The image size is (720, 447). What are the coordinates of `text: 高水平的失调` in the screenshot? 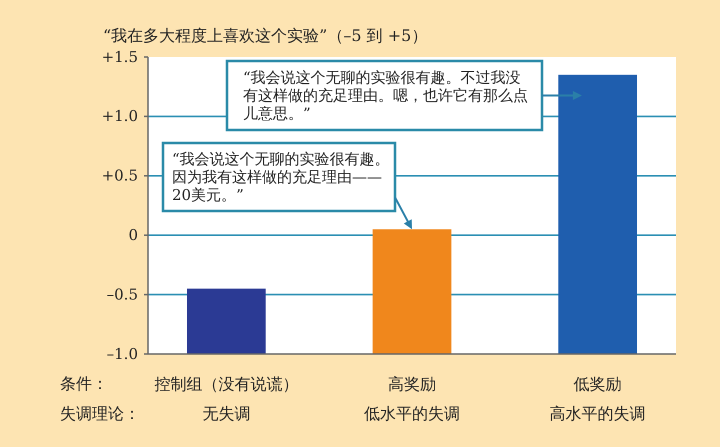 It's located at (598, 413).